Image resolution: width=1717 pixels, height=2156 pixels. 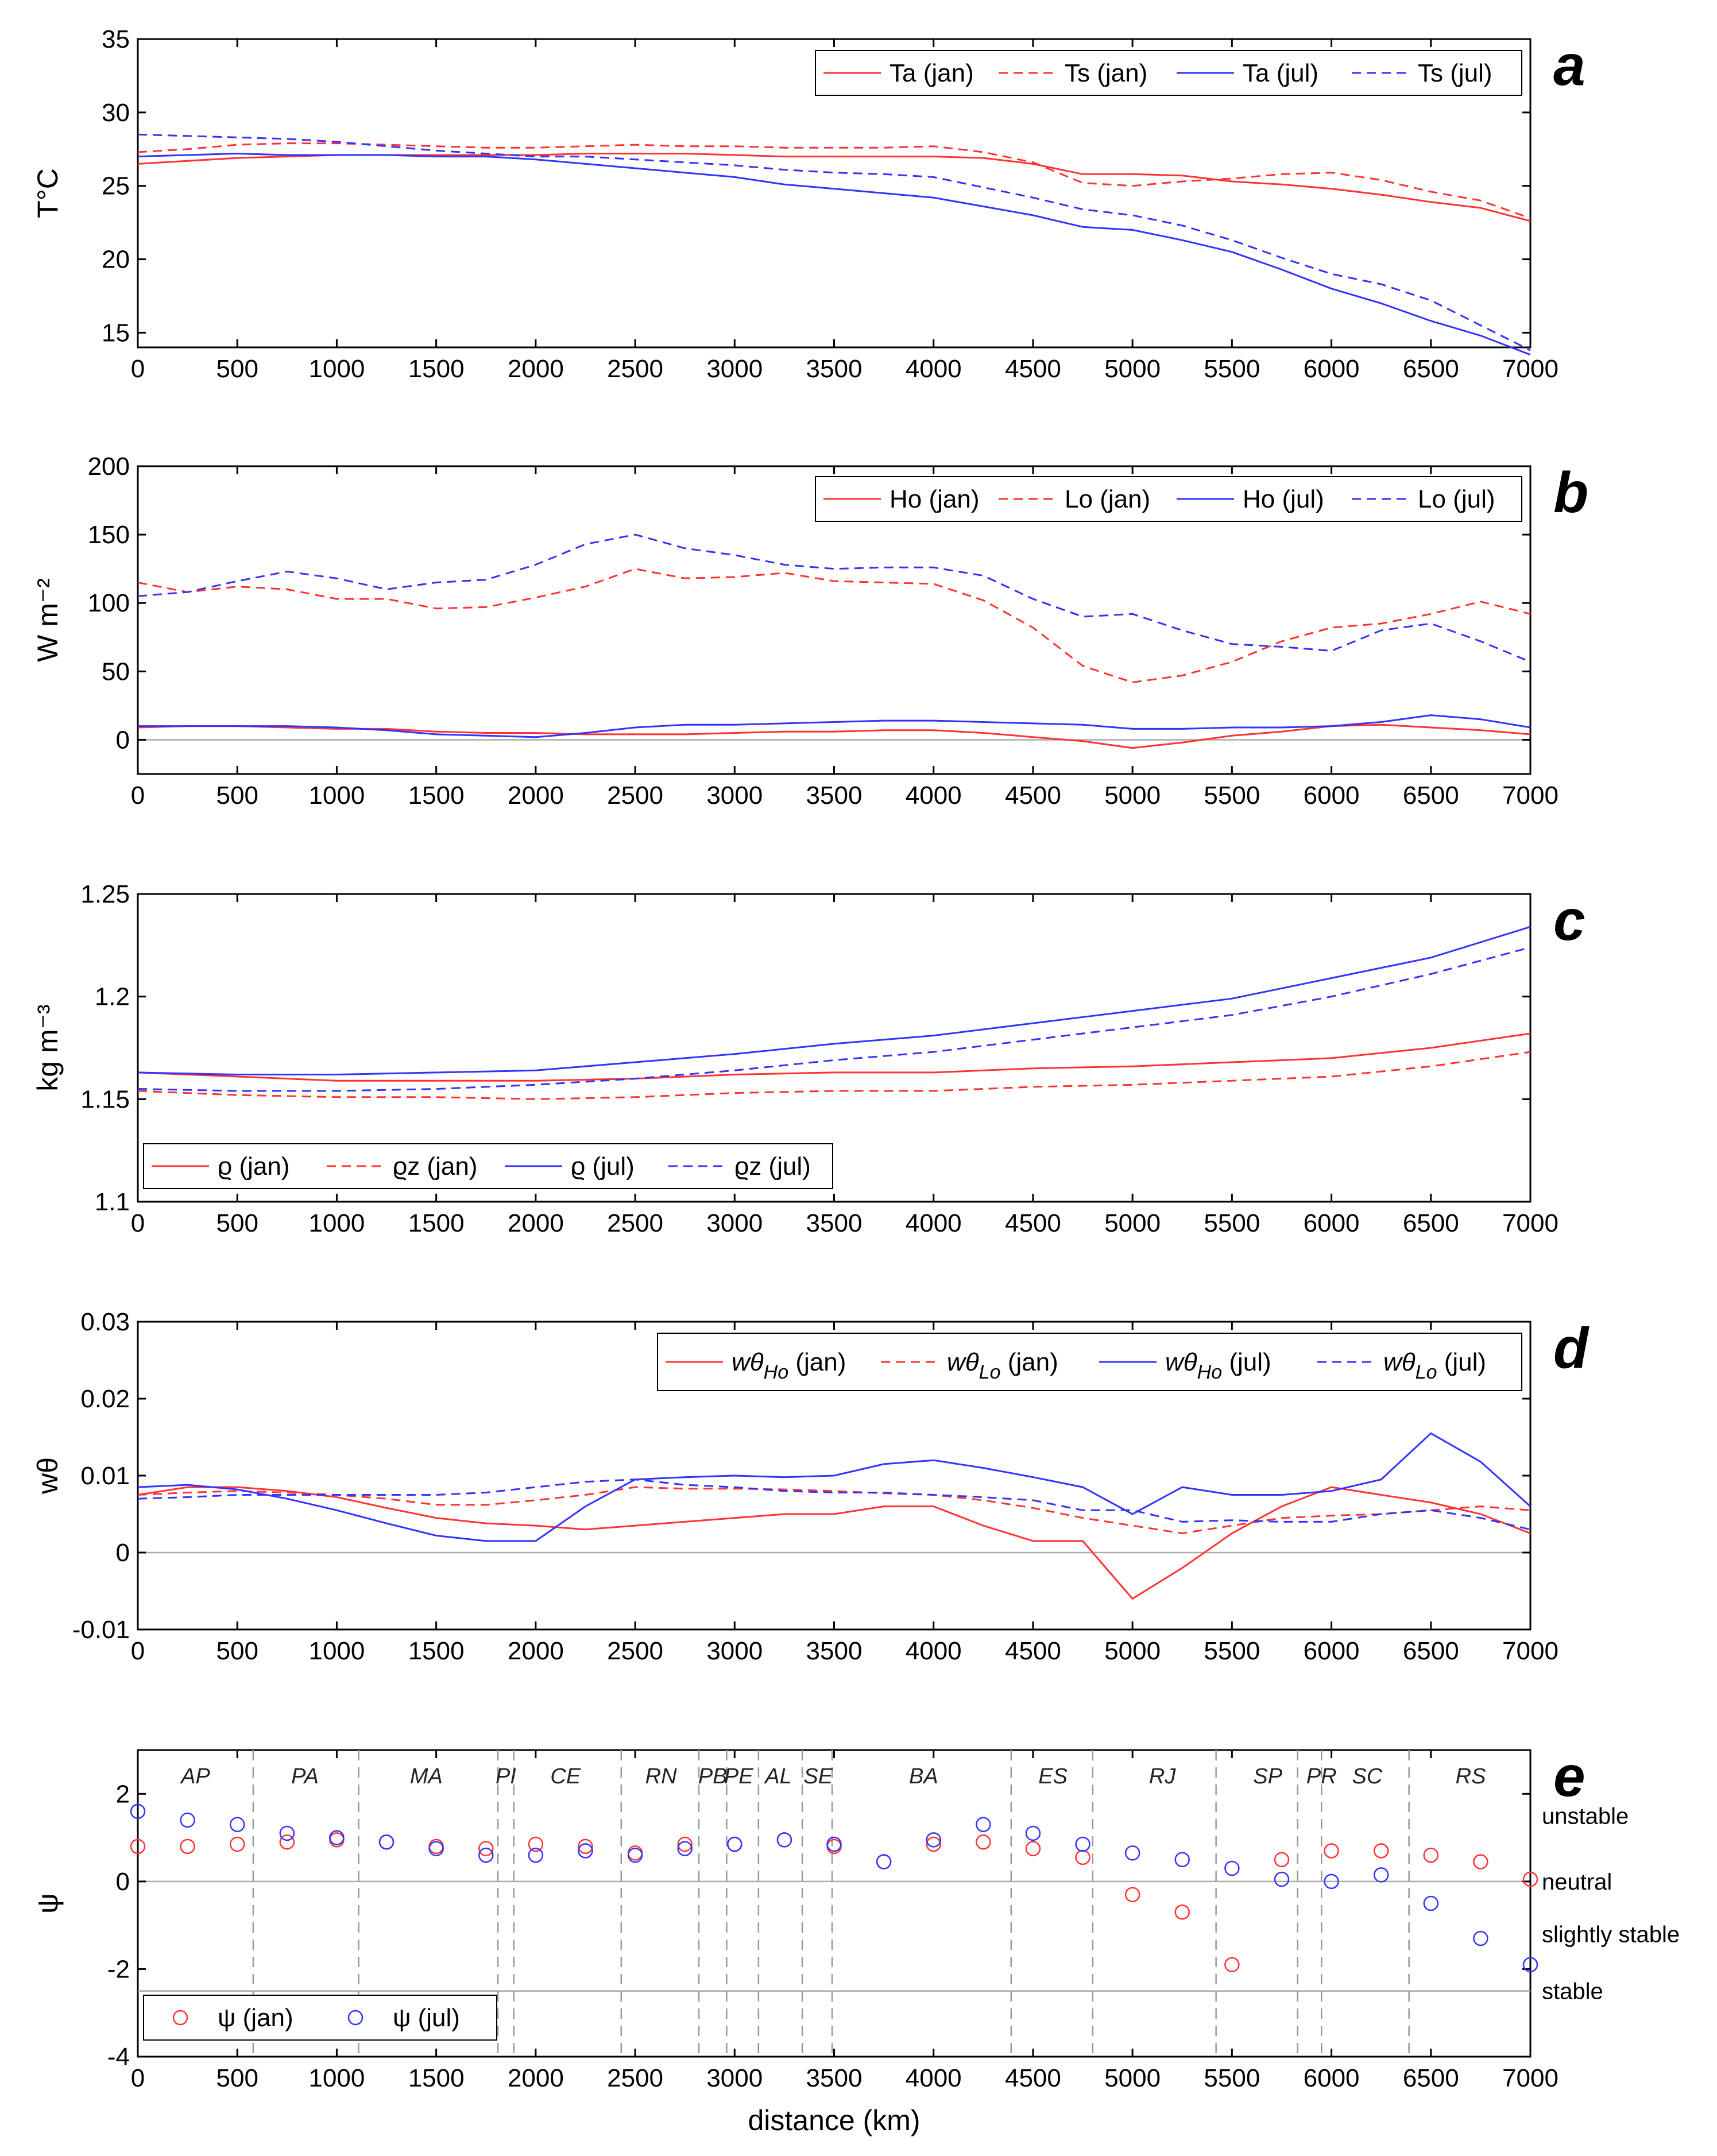 What do you see at coordinates (426, 2018) in the screenshot?
I see `legend-entry: ψ (jul)` at bounding box center [426, 2018].